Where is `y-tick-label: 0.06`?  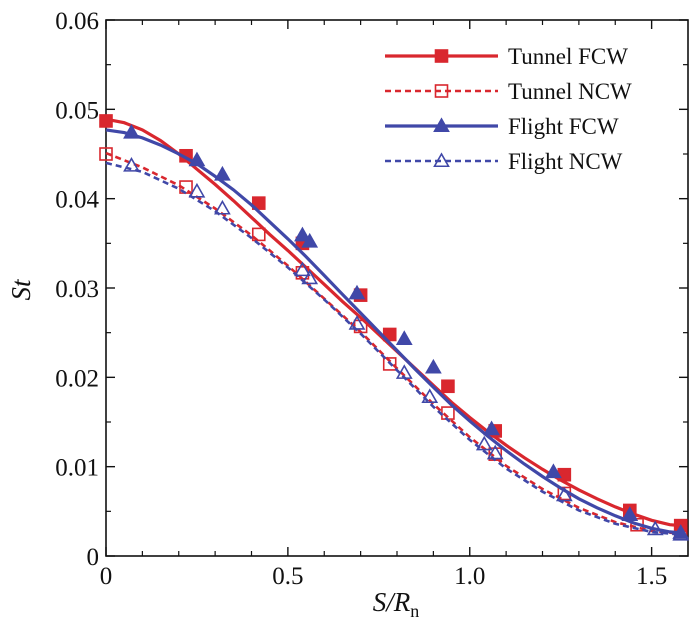 y-tick-label: 0.06 is located at coordinates (77, 21).